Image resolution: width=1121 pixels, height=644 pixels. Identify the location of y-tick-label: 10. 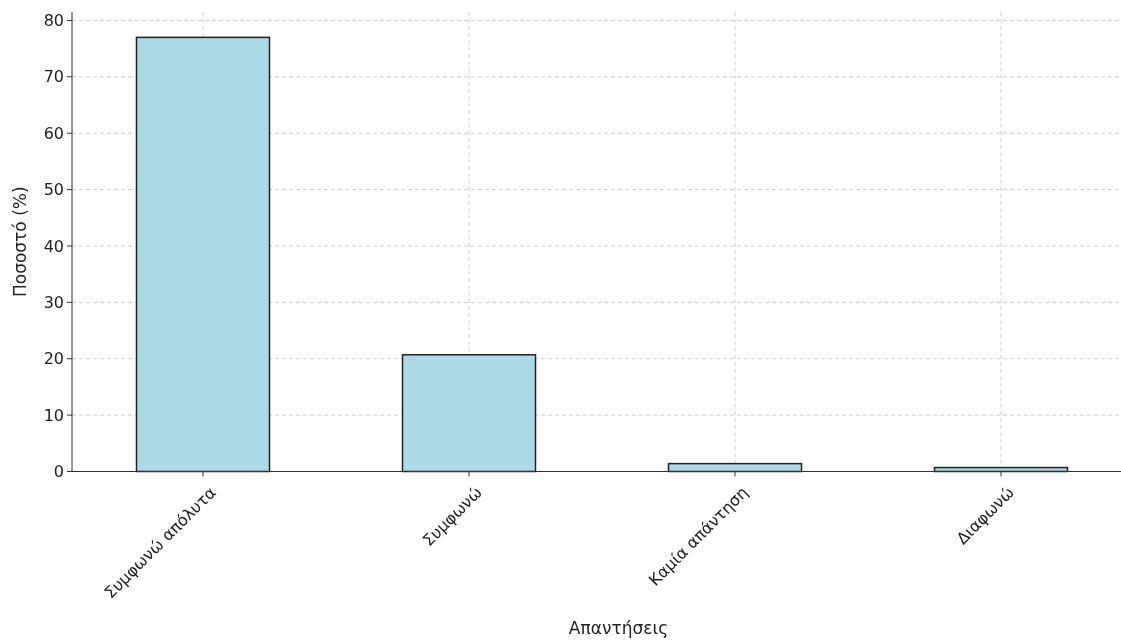
(53, 415).